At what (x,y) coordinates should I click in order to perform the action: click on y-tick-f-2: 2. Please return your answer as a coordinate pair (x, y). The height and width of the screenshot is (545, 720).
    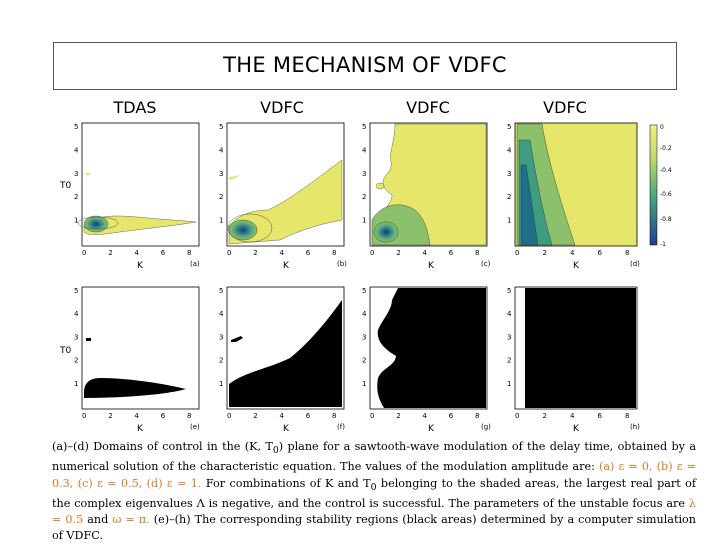
    Looking at the image, I should click on (221, 361).